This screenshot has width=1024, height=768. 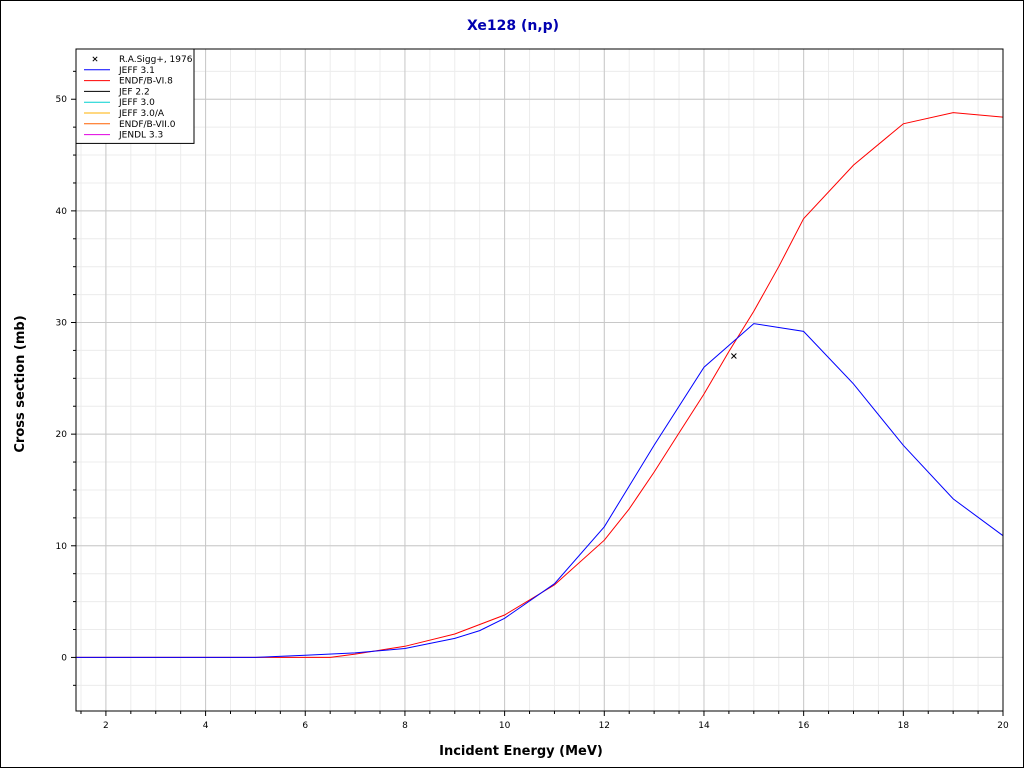 I want to click on legend-item: ENDF/B-VII.0, so click(x=130, y=125).